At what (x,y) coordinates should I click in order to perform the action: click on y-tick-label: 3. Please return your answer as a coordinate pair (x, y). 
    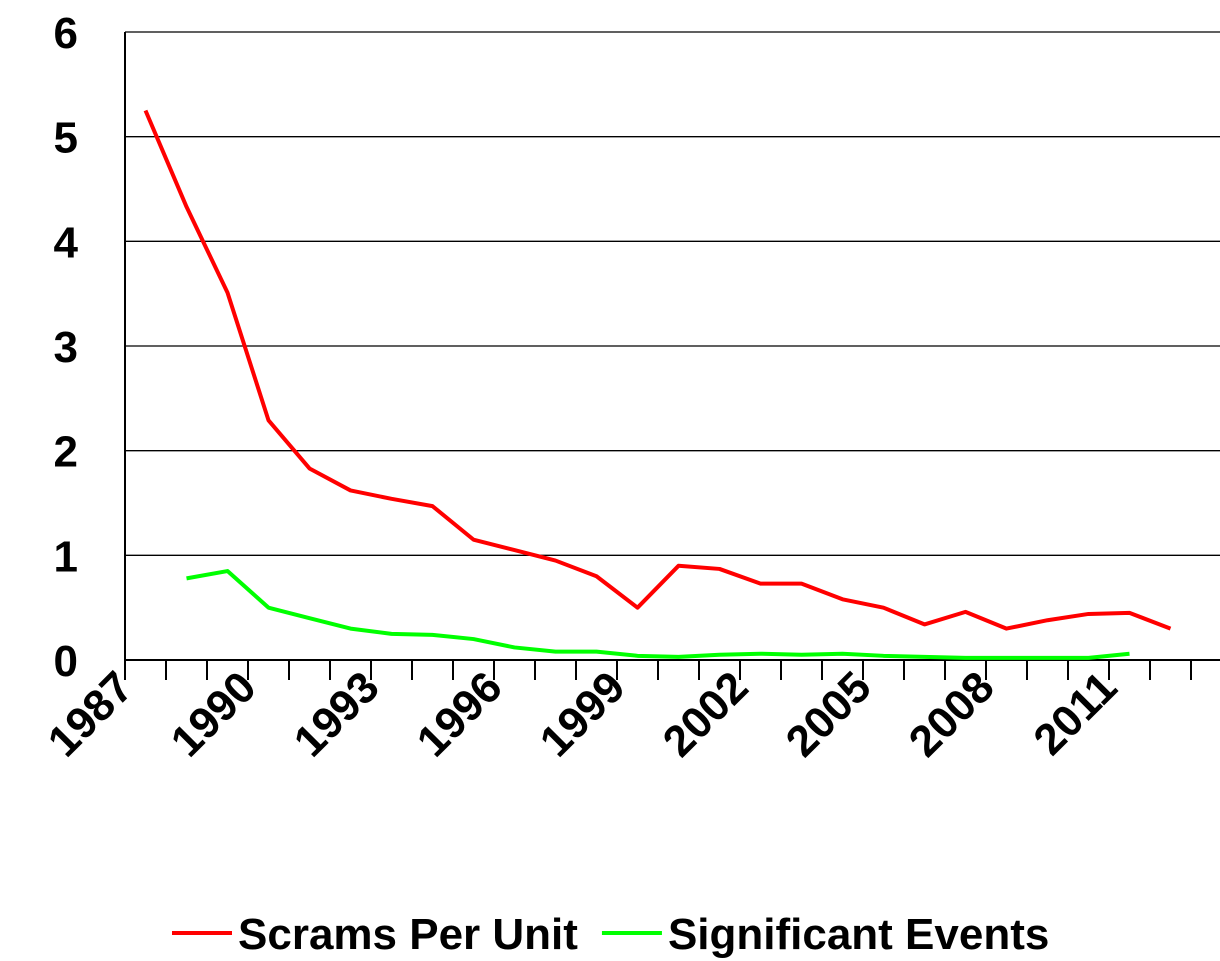
    Looking at the image, I should click on (66, 347).